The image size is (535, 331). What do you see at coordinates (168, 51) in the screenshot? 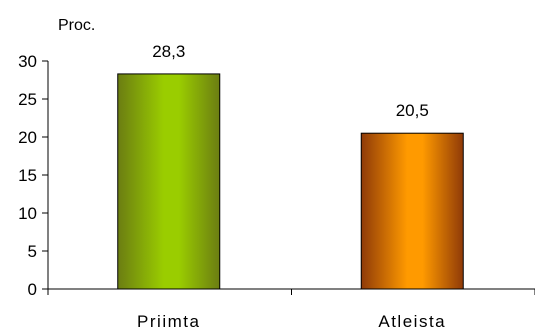
I see `data-label: 28,3` at bounding box center [168, 51].